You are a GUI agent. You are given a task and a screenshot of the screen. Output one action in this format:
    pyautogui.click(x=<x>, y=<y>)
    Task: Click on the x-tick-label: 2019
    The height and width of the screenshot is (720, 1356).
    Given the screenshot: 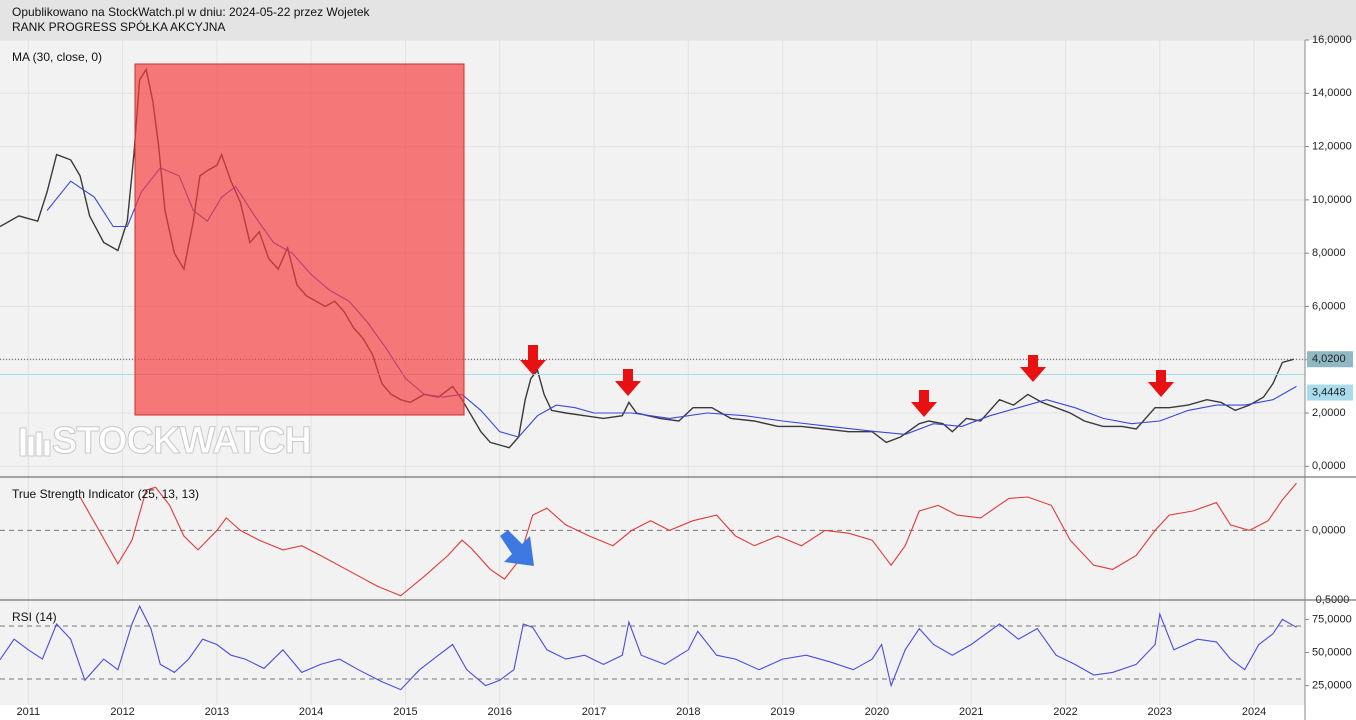 What is the action you would take?
    pyautogui.click(x=782, y=712)
    